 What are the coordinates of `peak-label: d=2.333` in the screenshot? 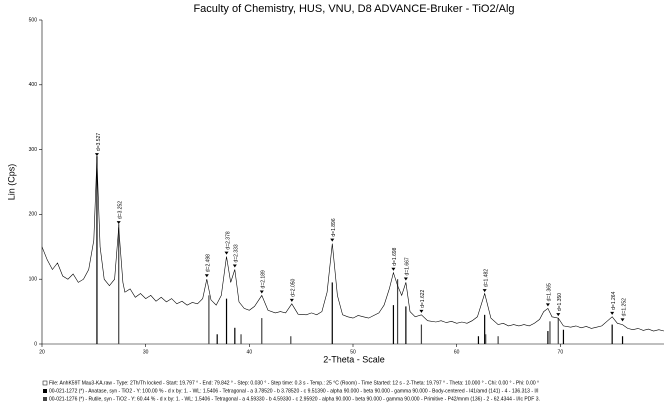 It's located at (237, 253).